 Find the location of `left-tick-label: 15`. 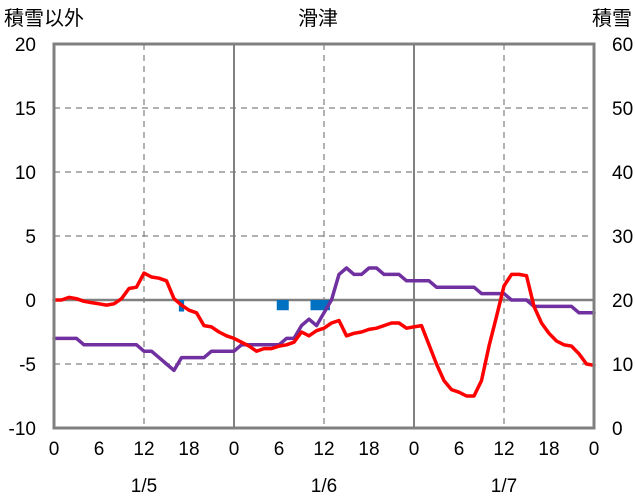

left-tick-label: 15 is located at coordinates (25, 109).